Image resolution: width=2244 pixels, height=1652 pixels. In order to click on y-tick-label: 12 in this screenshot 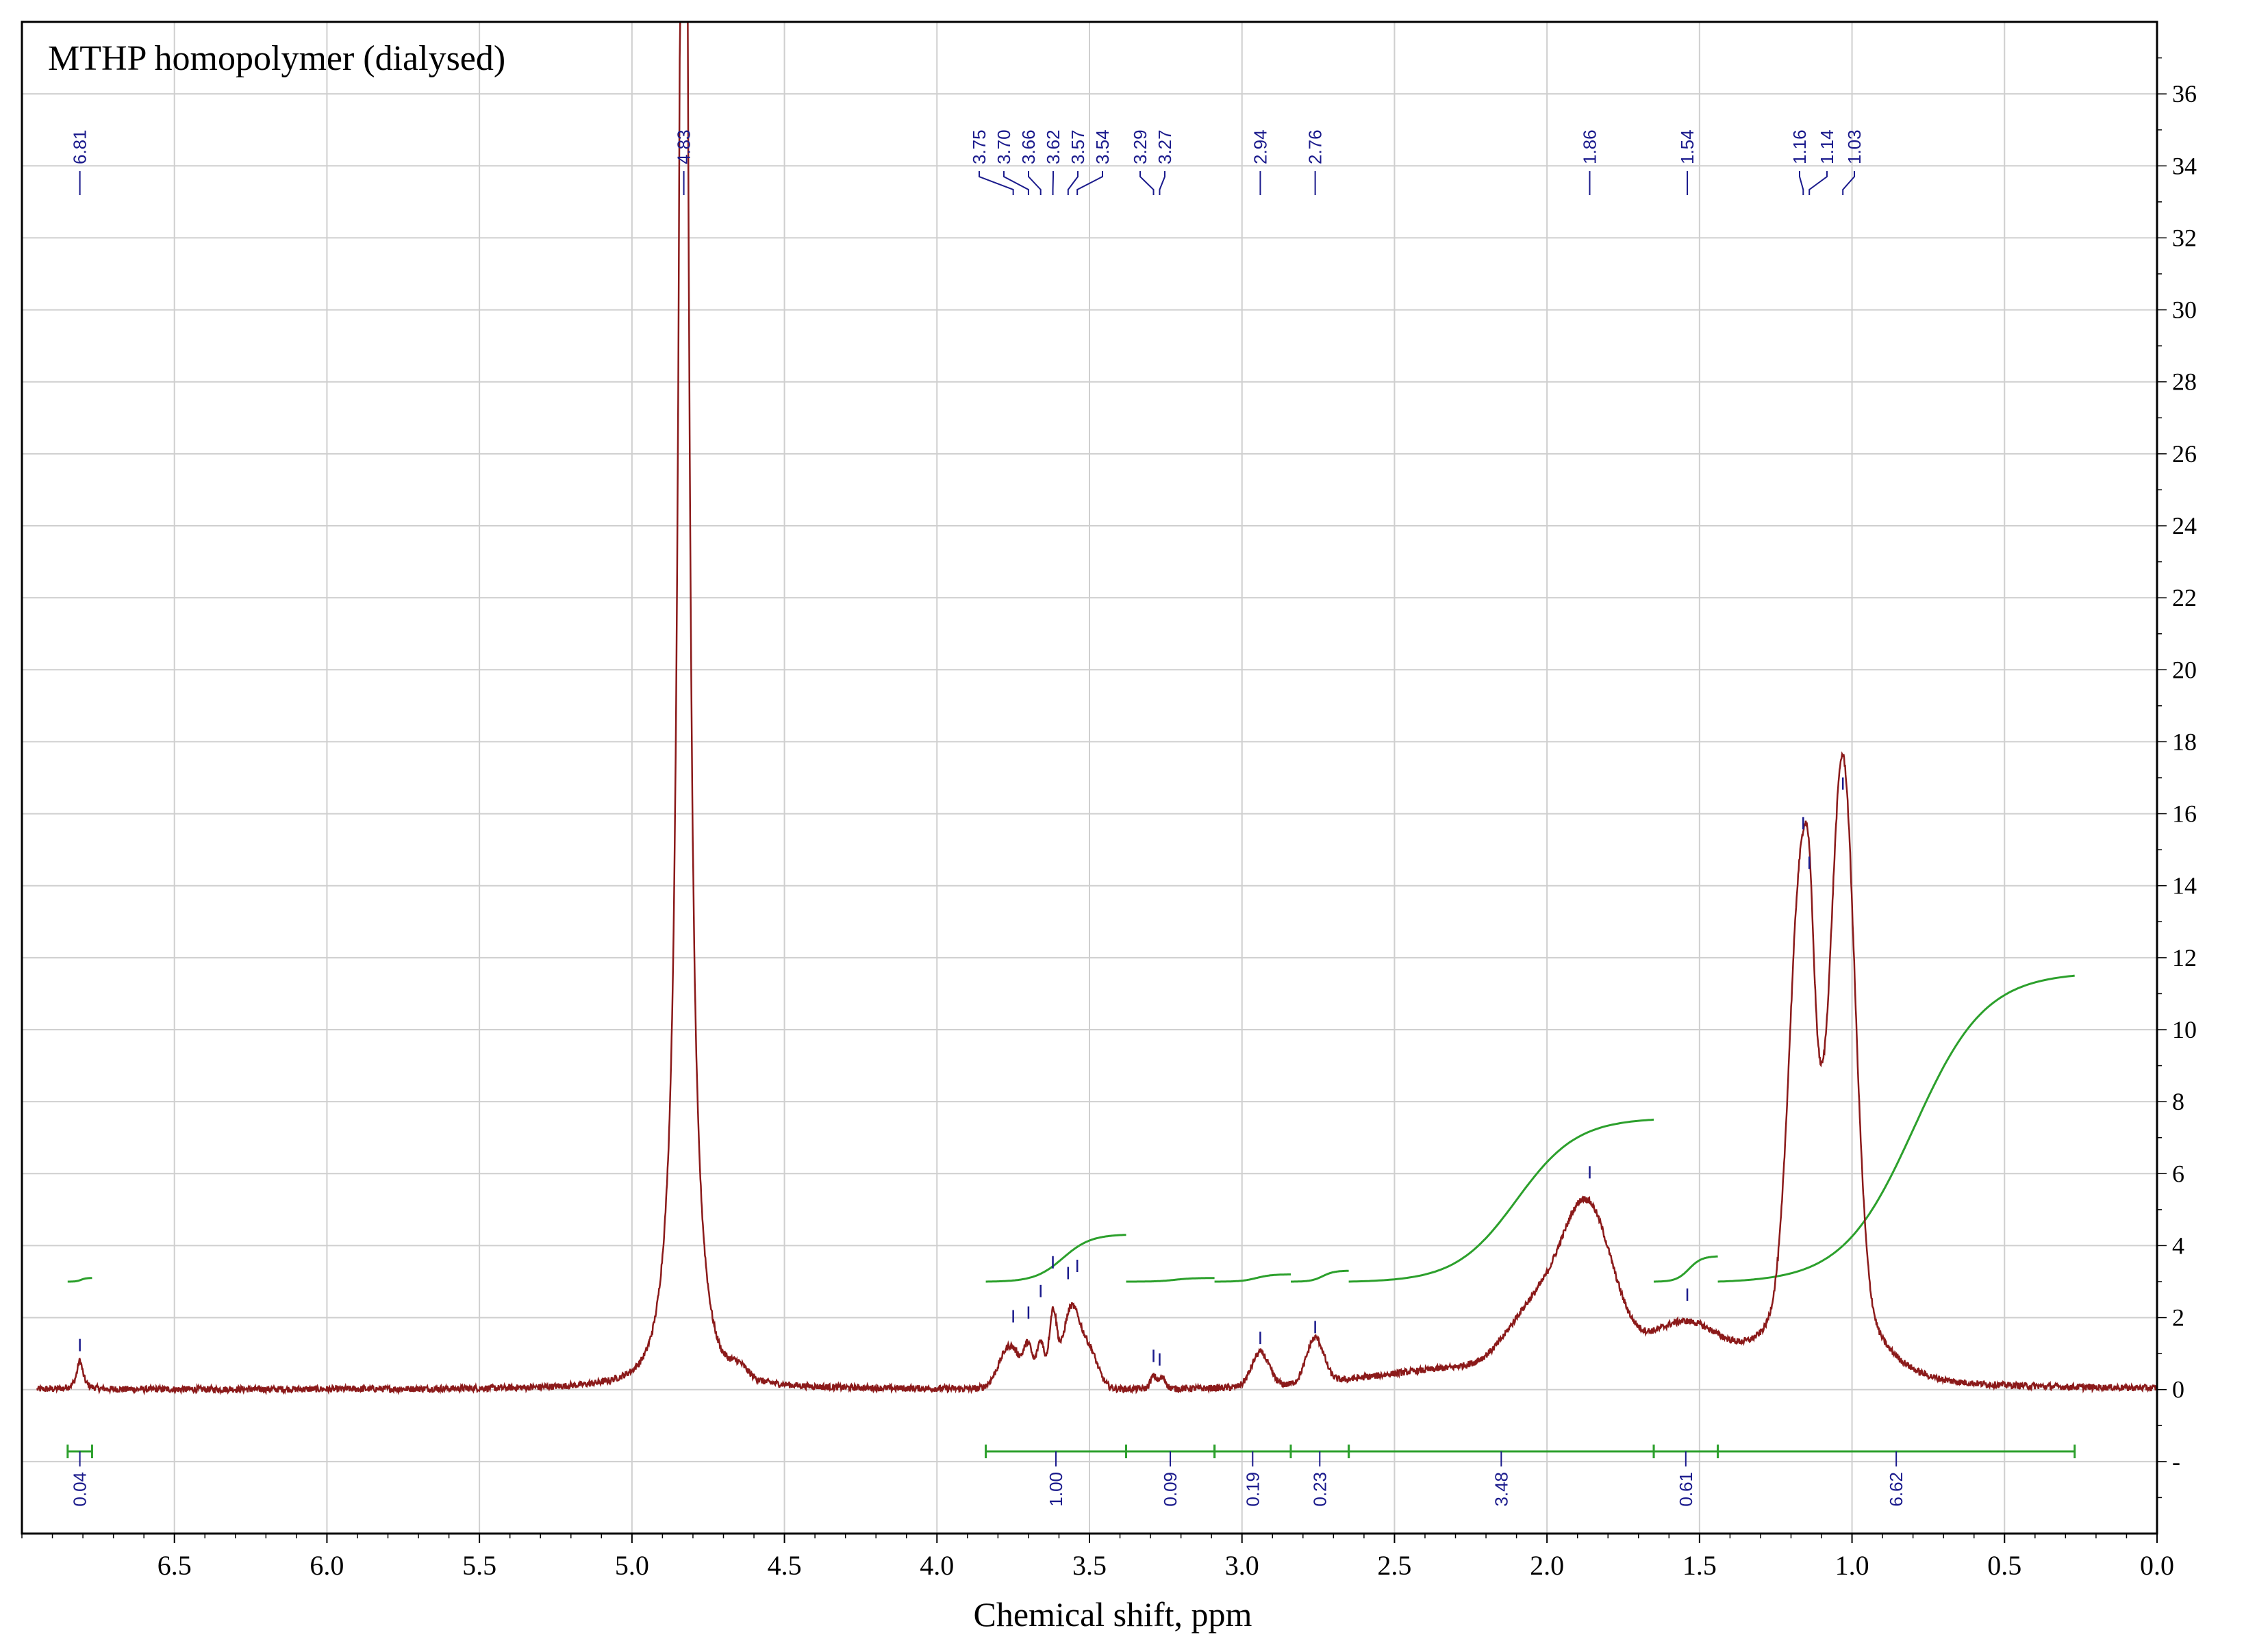, I will do `click(2184, 957)`.